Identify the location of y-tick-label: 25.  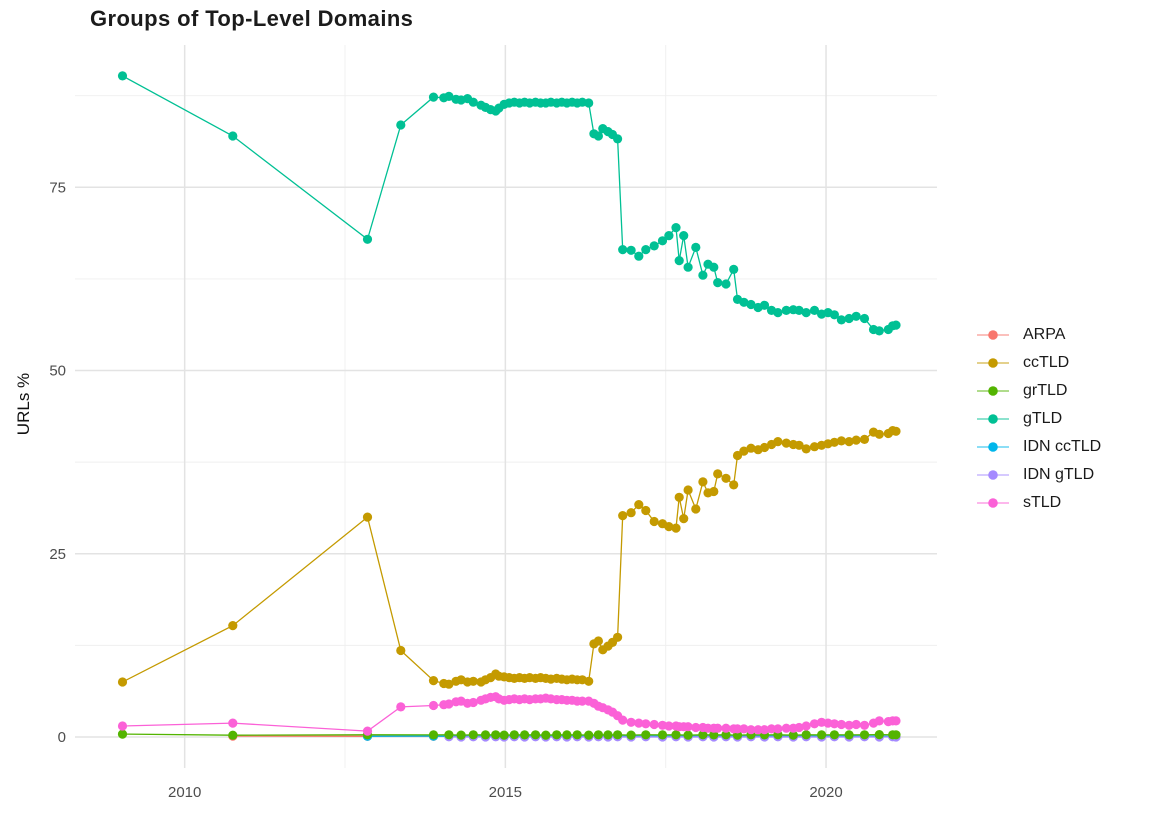
(57, 554).